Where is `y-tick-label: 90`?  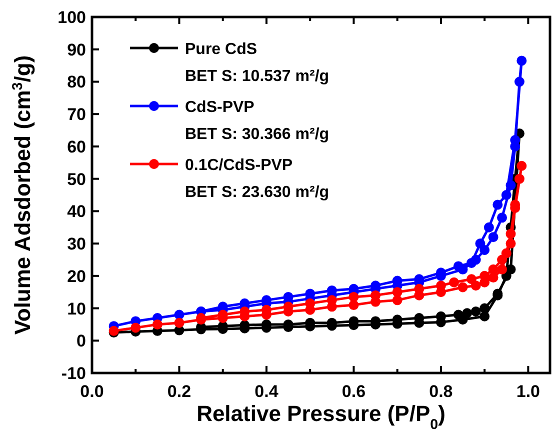 y-tick-label: 90 is located at coordinates (76, 50).